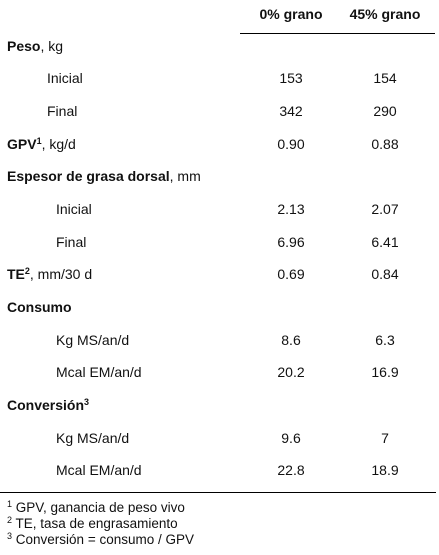 This screenshot has height=555, width=439. I want to click on table-row-consumo-kgms: Kg MS/an/d 8.6 6.3, so click(219, 340).